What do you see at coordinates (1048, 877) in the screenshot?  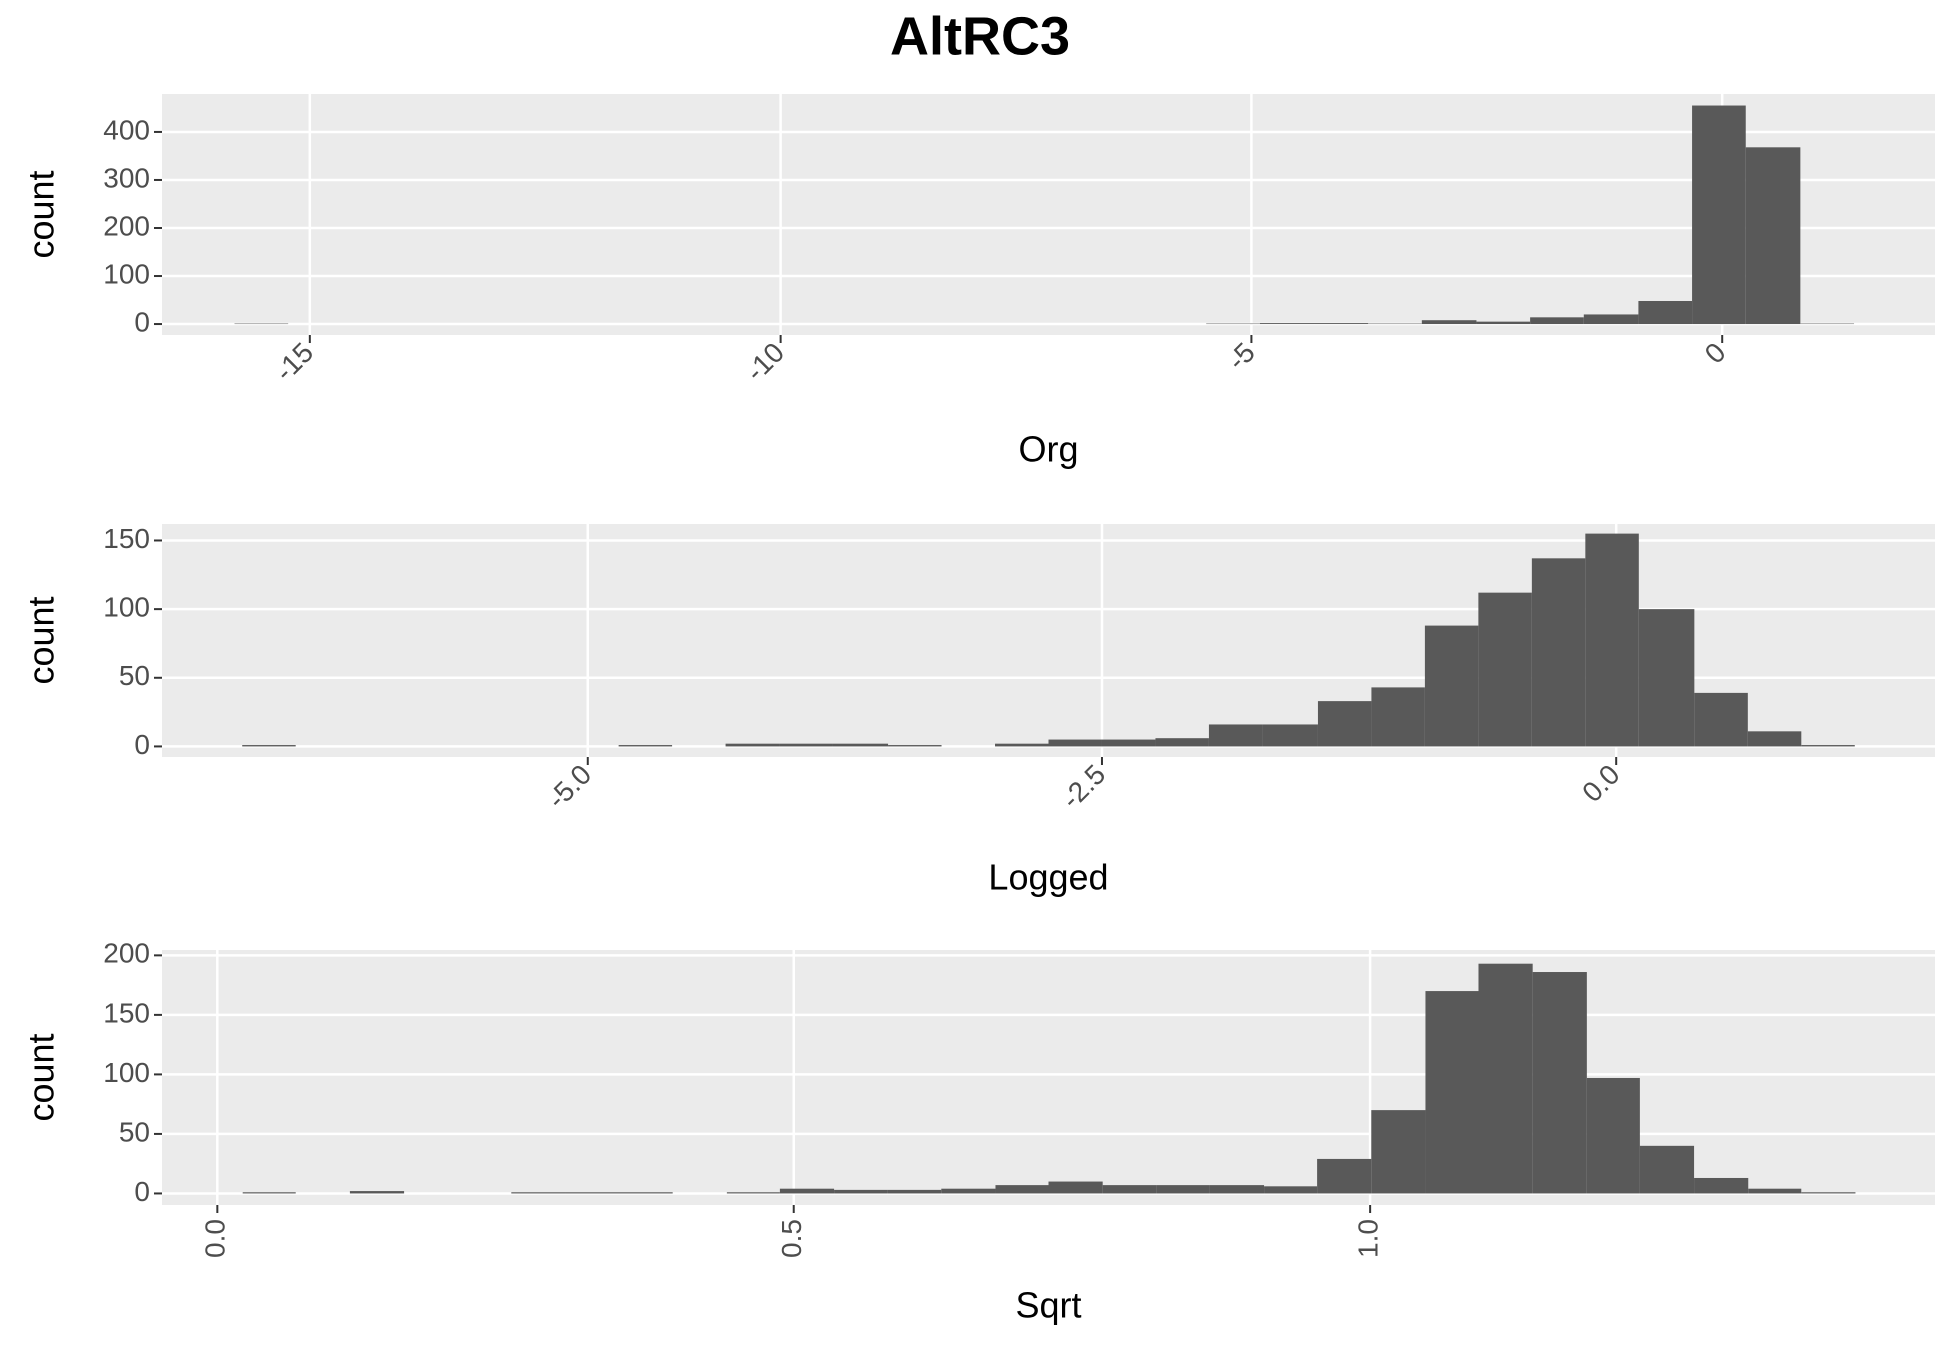 I see `x-axis-title: Logged` at bounding box center [1048, 877].